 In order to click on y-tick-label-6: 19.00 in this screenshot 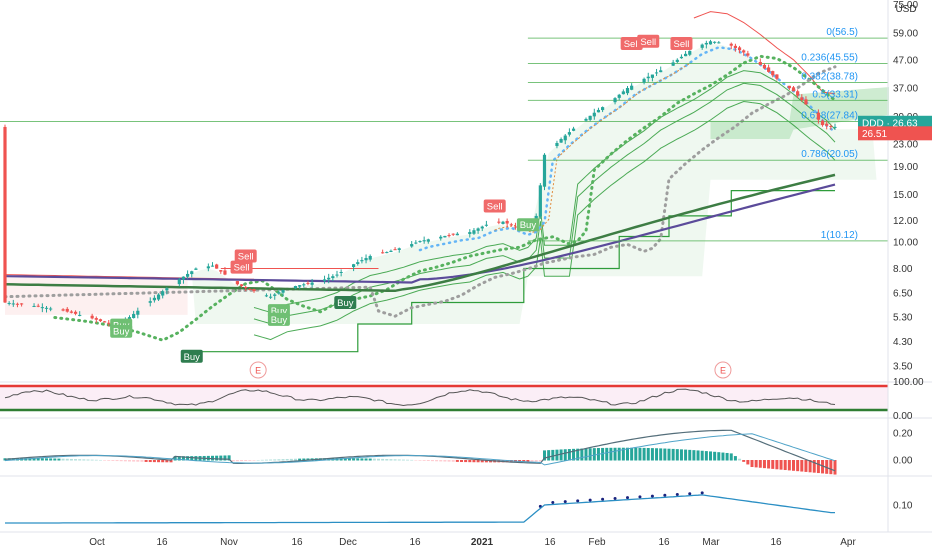, I will do `click(905, 167)`.